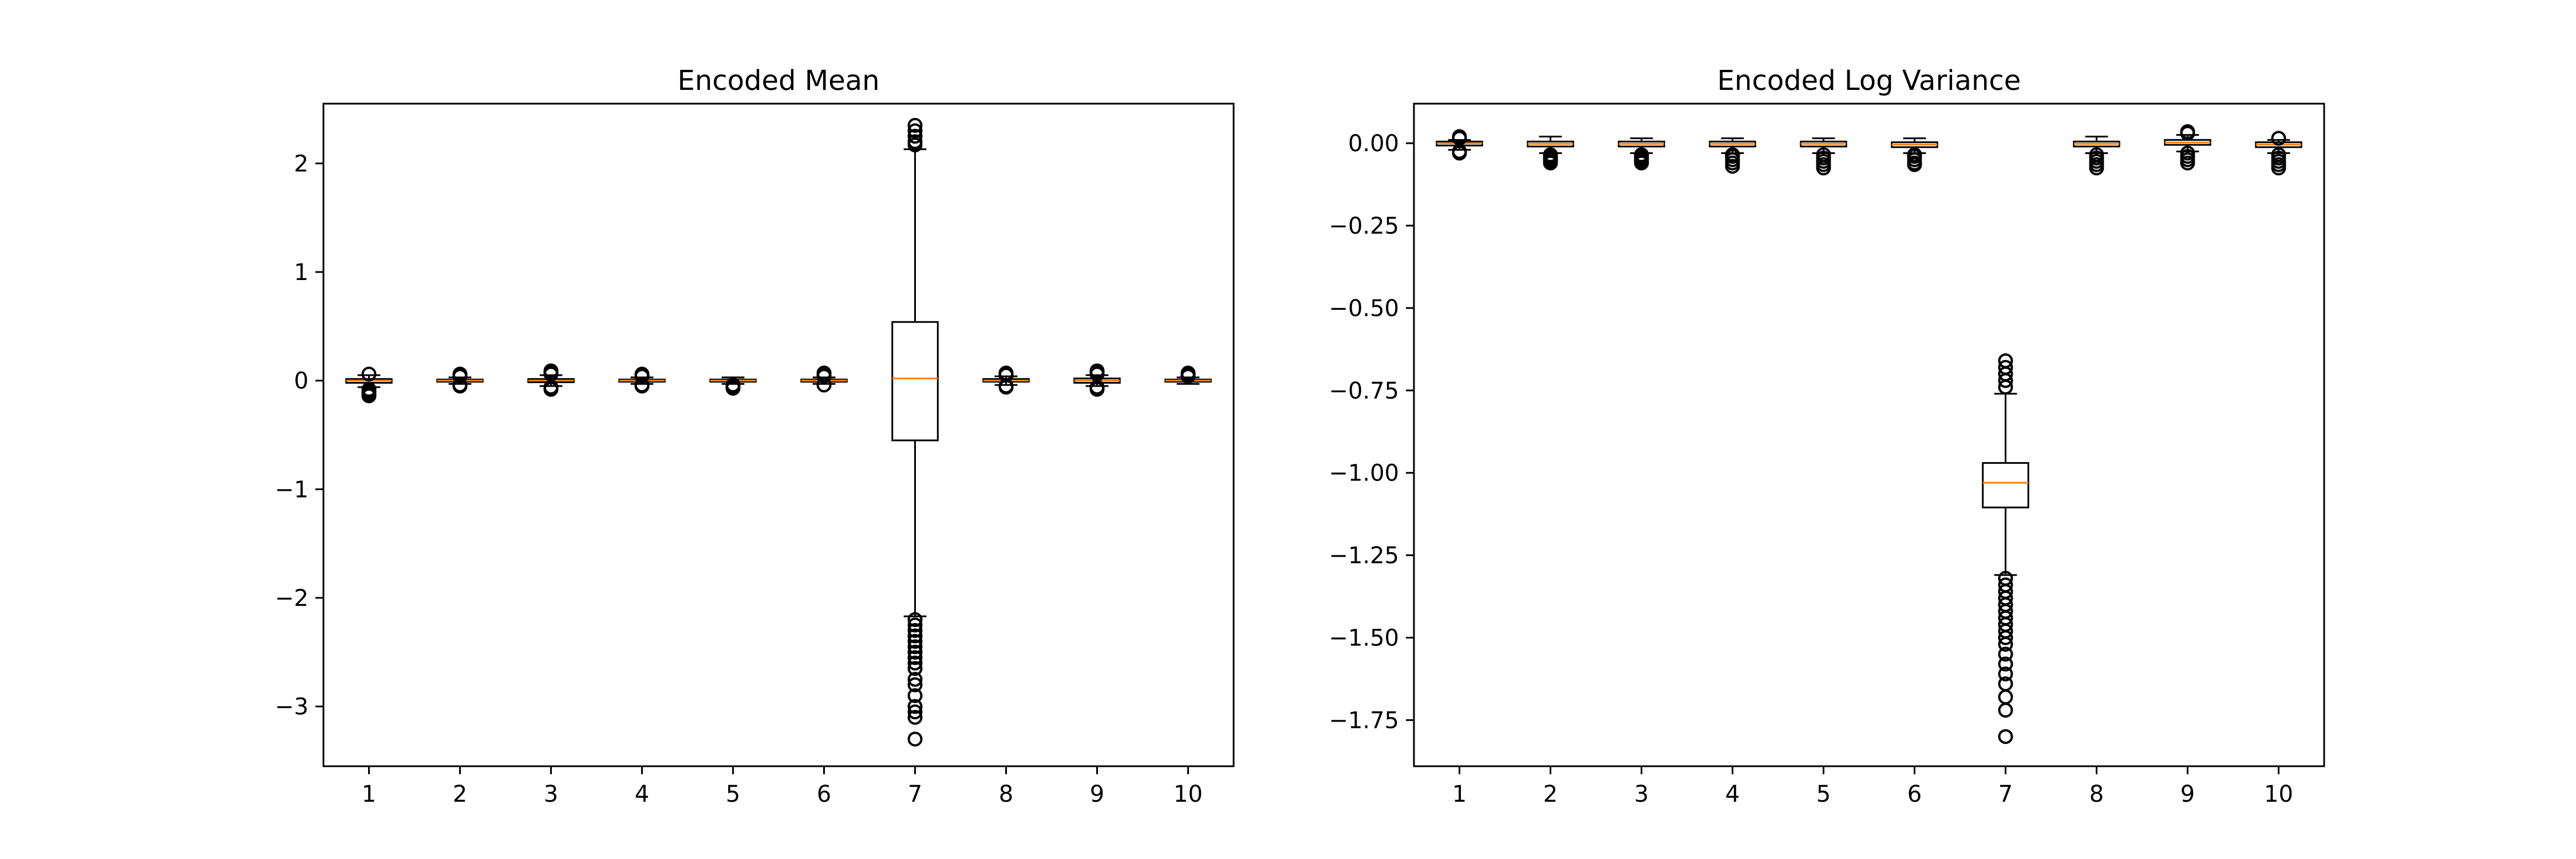 This screenshot has width=2576, height=859. What do you see at coordinates (301, 381) in the screenshot?
I see `y-tick-label: 0` at bounding box center [301, 381].